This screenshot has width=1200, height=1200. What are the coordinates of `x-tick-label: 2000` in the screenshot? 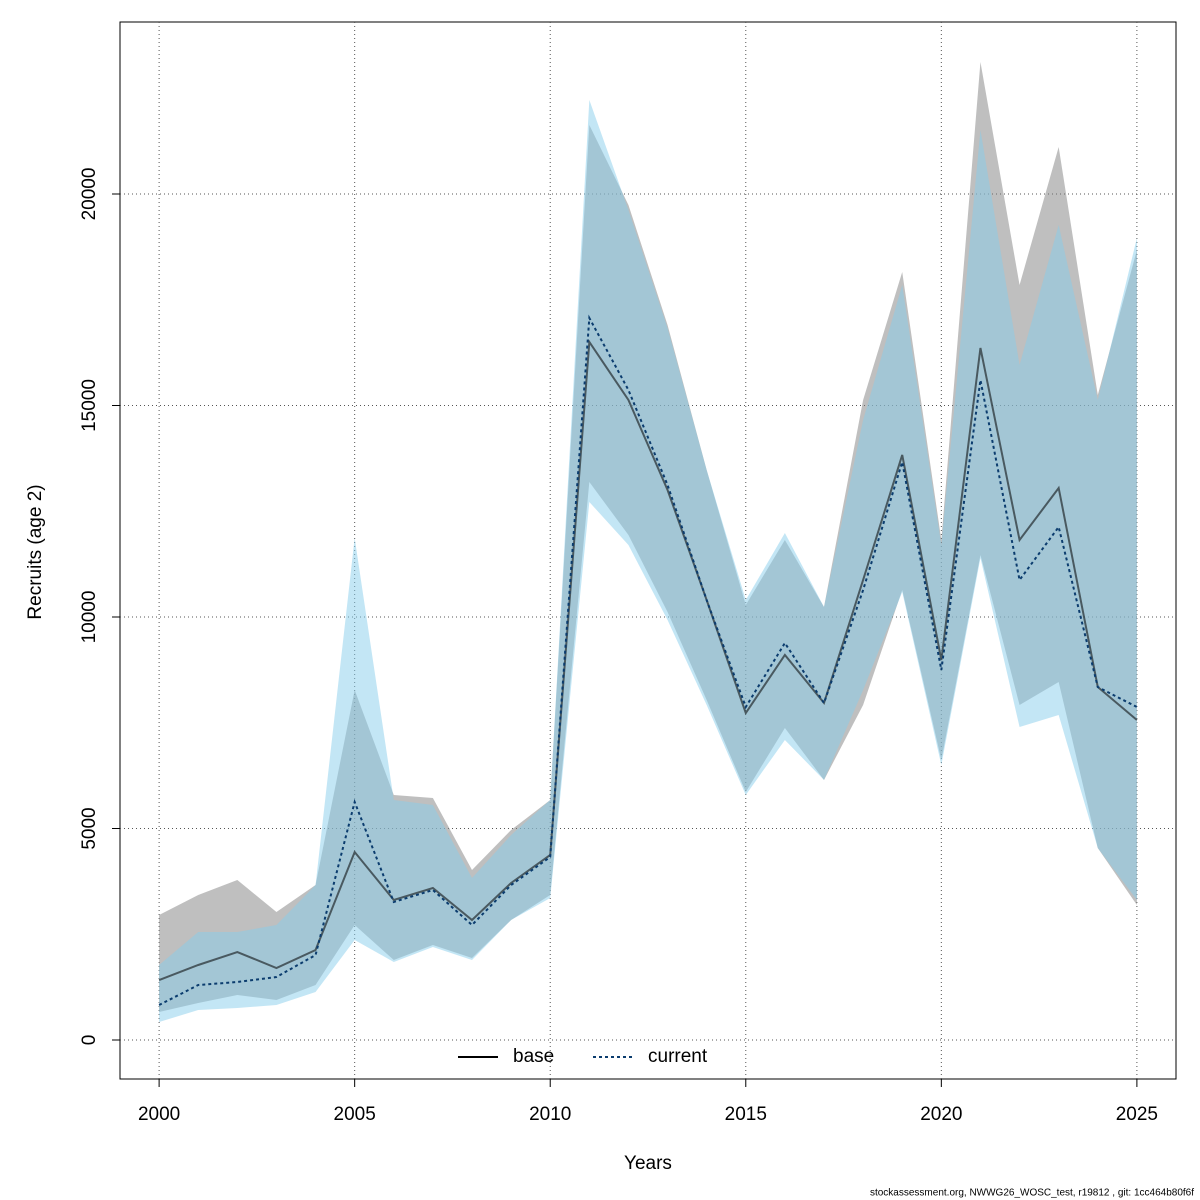 It's located at (159, 1114).